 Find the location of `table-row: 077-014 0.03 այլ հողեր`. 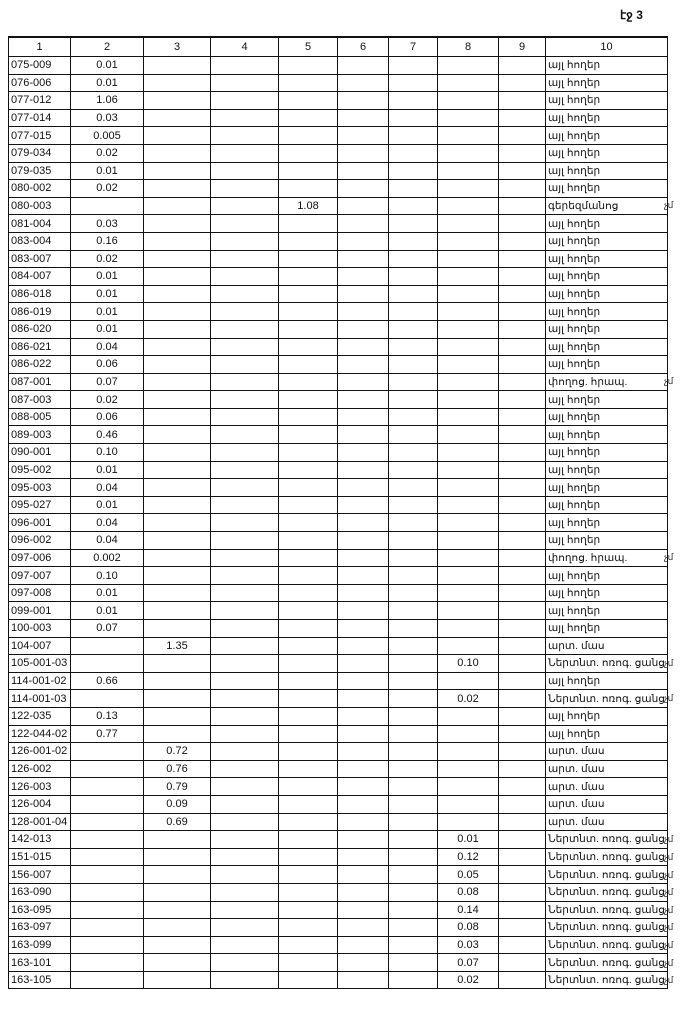

table-row: 077-014 0.03 այլ հողեր is located at coordinates (338, 118).